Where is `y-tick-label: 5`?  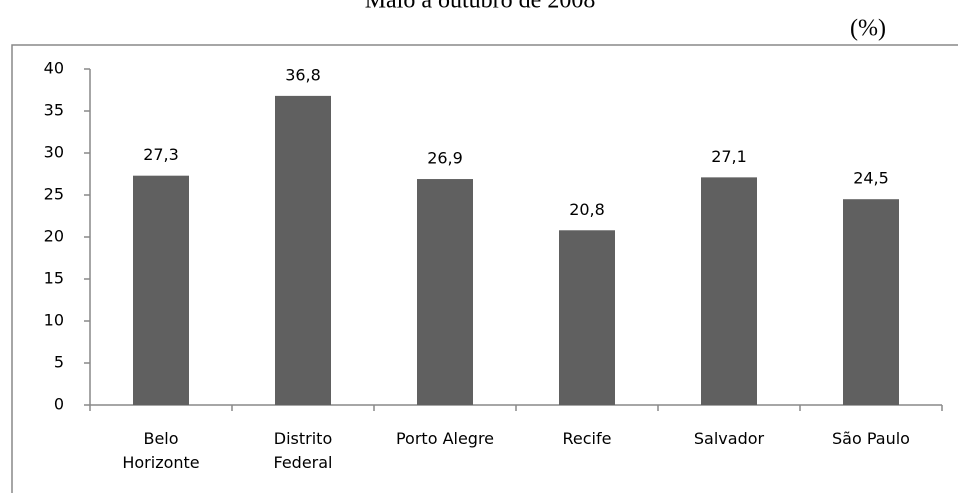
y-tick-label: 5 is located at coordinates (59, 362).